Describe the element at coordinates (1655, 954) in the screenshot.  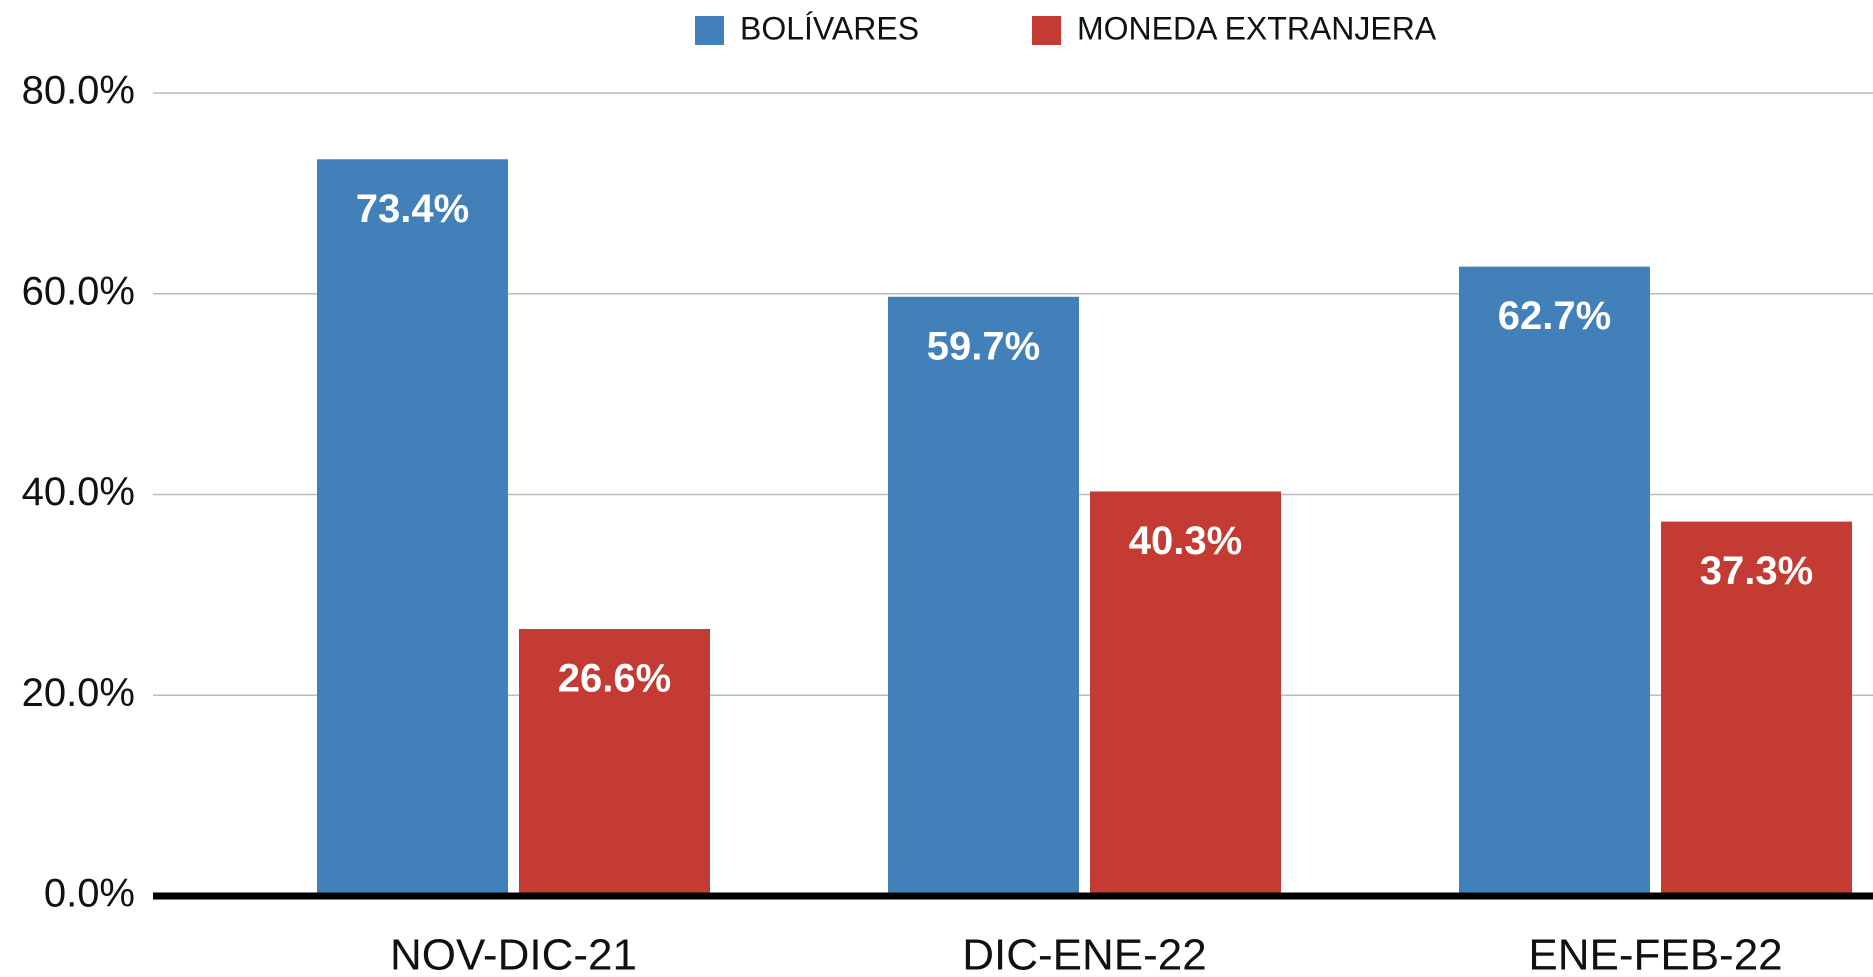
I see `x-tick-label: ENE-FEB-22` at that location.